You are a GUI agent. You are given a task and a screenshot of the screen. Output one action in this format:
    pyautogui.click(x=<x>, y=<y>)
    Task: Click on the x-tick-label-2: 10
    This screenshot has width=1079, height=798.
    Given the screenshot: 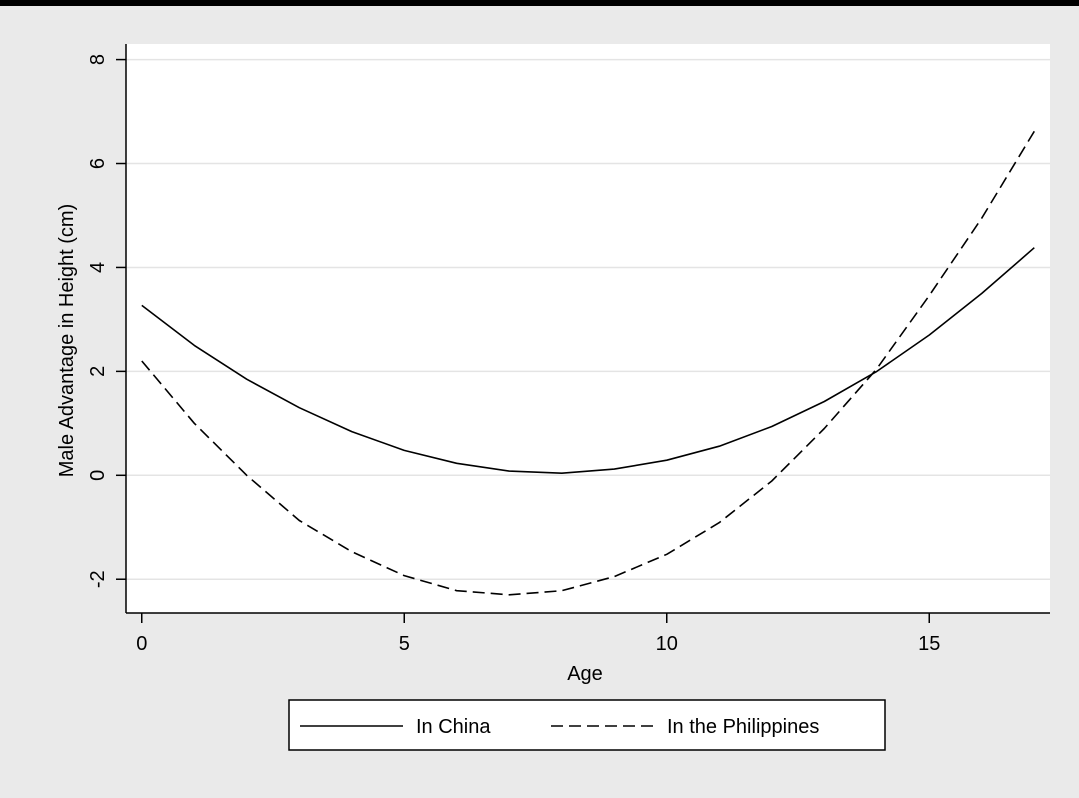 What is the action you would take?
    pyautogui.click(x=667, y=644)
    